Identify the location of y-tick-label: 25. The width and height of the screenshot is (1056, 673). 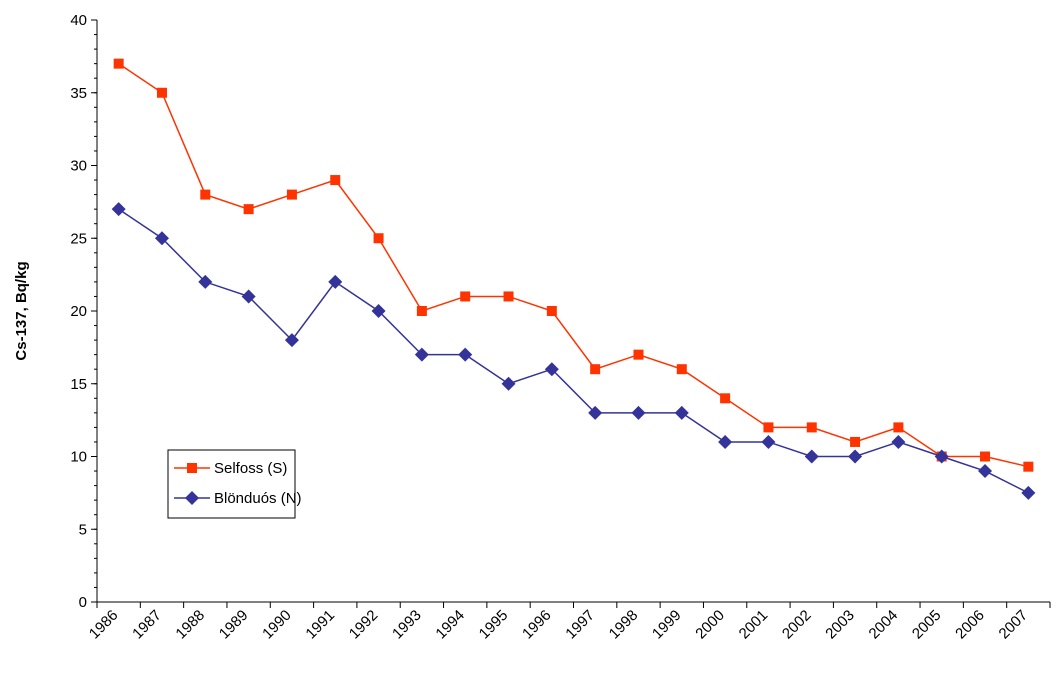
(78, 238).